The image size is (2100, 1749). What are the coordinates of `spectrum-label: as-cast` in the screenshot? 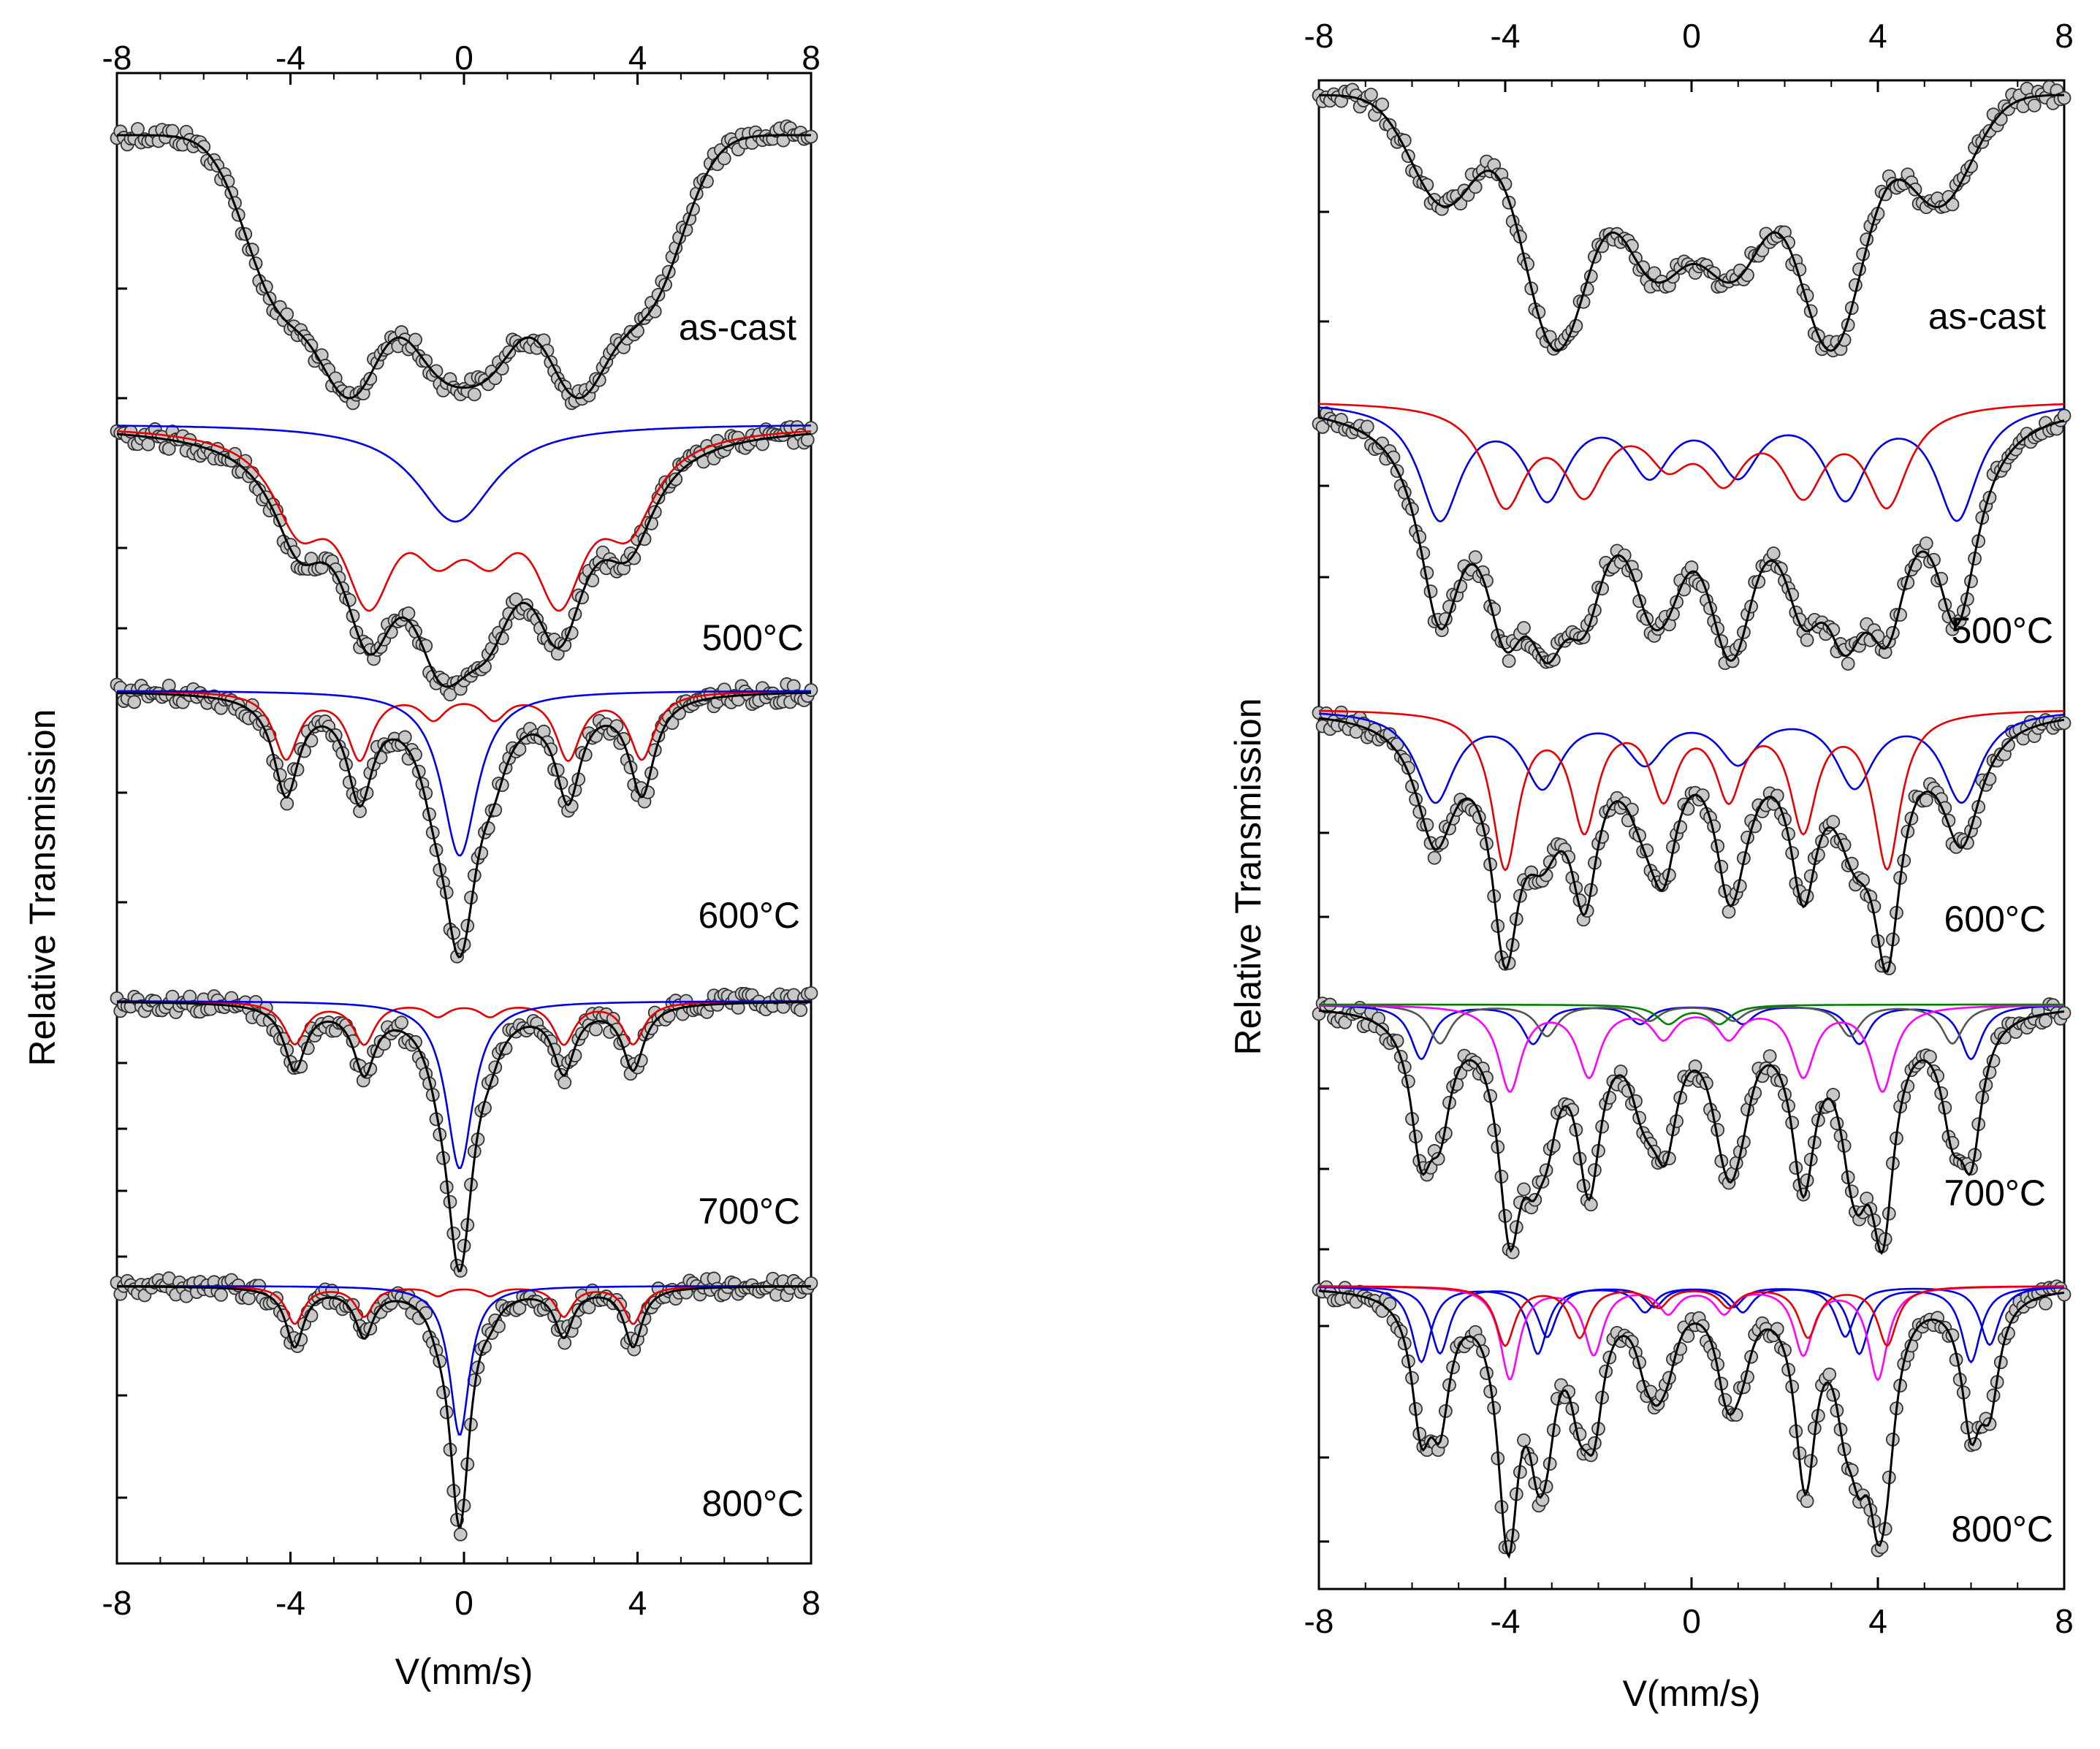 It's located at (737, 327).